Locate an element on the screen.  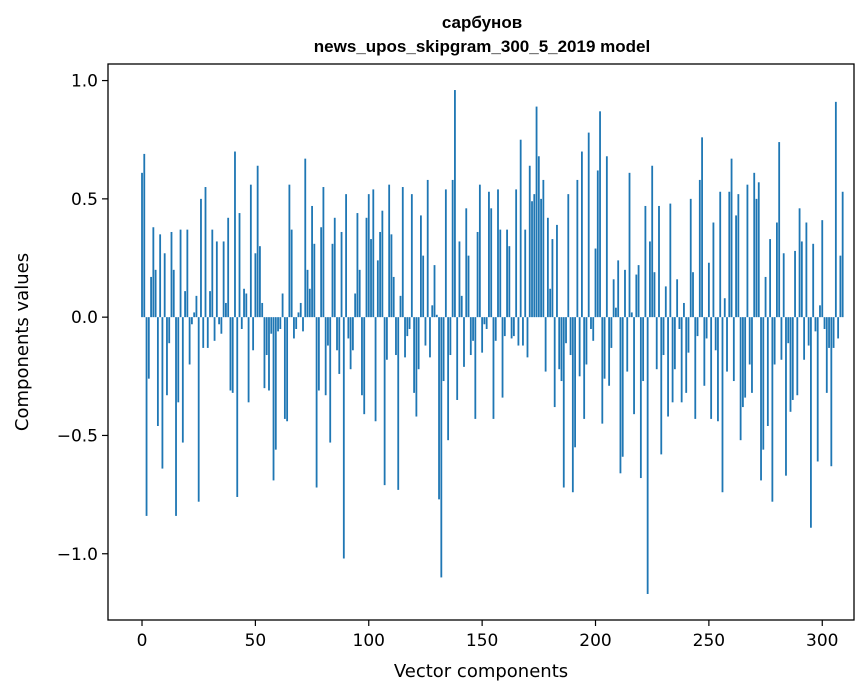
y-tick-label: 0.5 is located at coordinates (84, 200).